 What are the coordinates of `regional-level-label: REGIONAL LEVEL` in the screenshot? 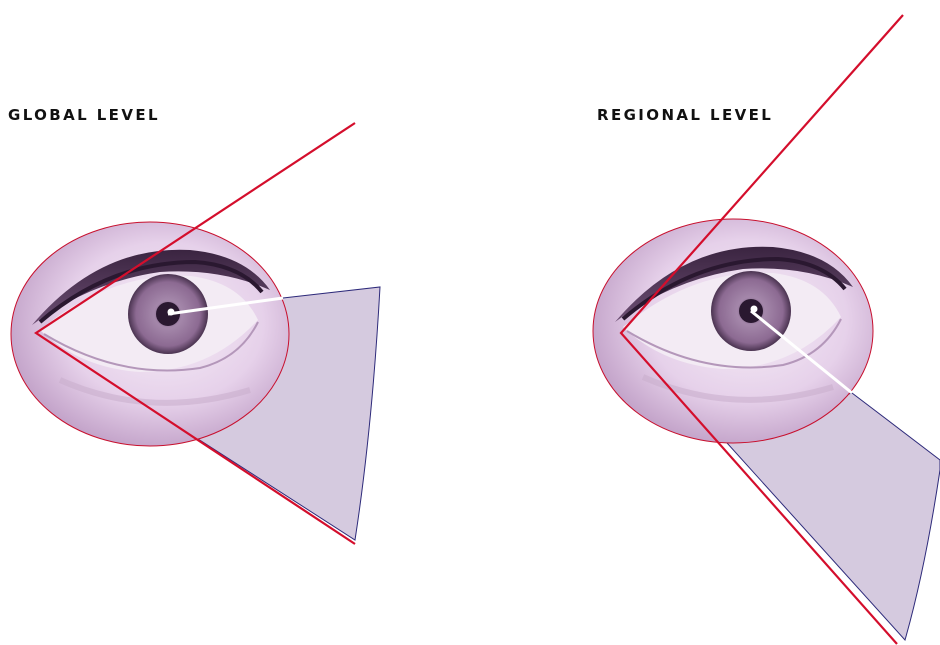 It's located at (685, 115).